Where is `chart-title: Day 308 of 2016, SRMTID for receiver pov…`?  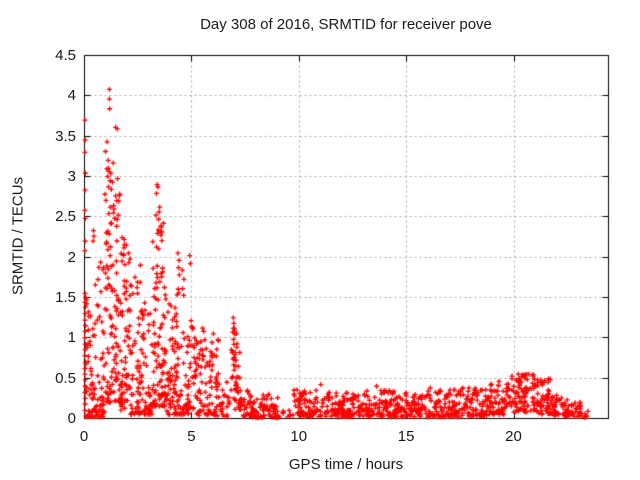
chart-title: Day 308 of 2016, SRMTID for receiver pov… is located at coordinates (346, 24).